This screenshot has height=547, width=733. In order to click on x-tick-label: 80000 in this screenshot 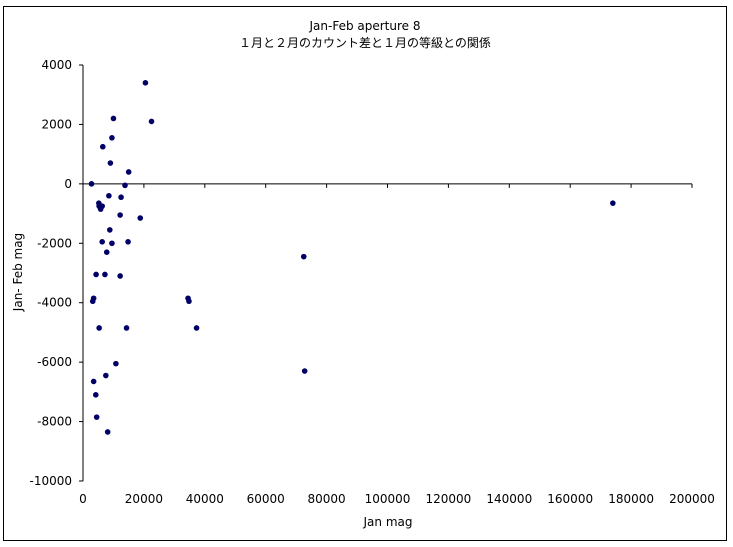, I will do `click(327, 499)`.